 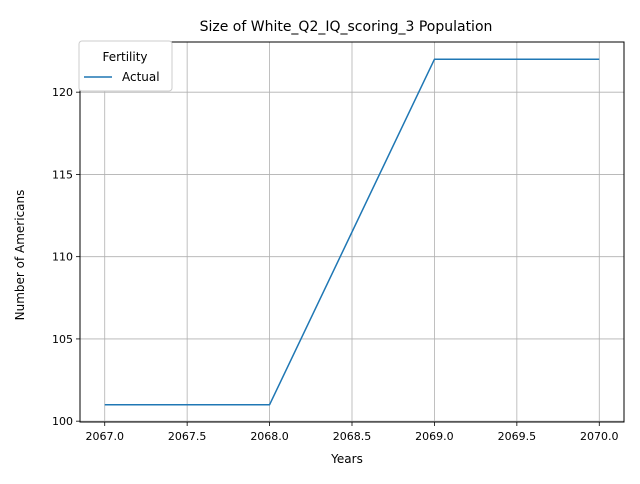 I want to click on y-axis-ticks: 100 105 110 115 120, so click(x=66, y=257).